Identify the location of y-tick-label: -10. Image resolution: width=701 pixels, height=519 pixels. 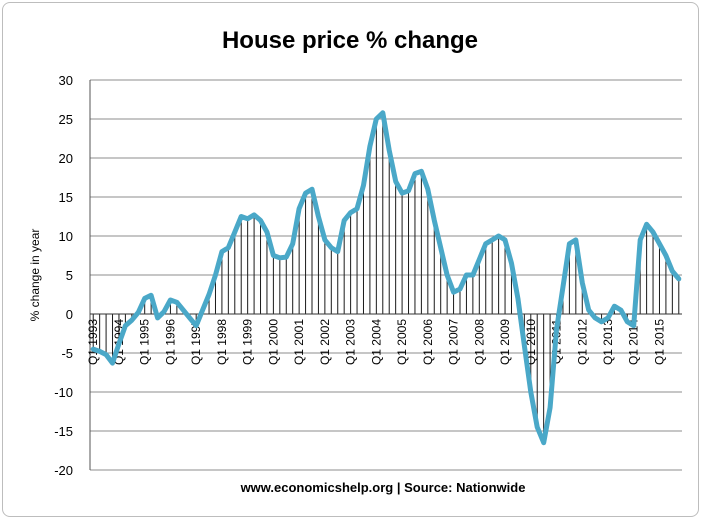
(63, 392).